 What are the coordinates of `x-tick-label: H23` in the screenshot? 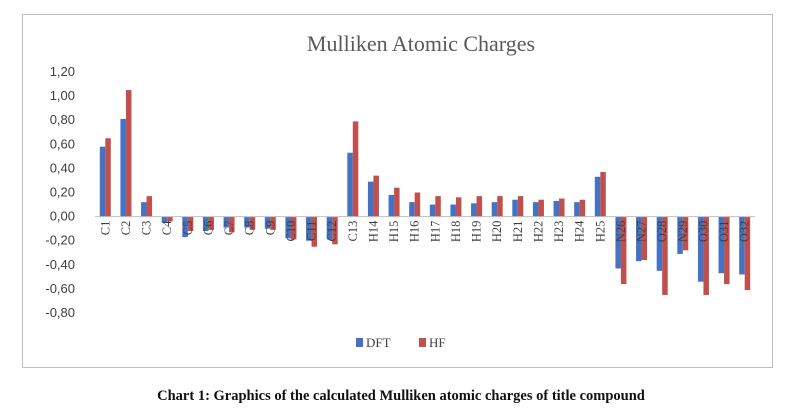 It's located at (559, 232).